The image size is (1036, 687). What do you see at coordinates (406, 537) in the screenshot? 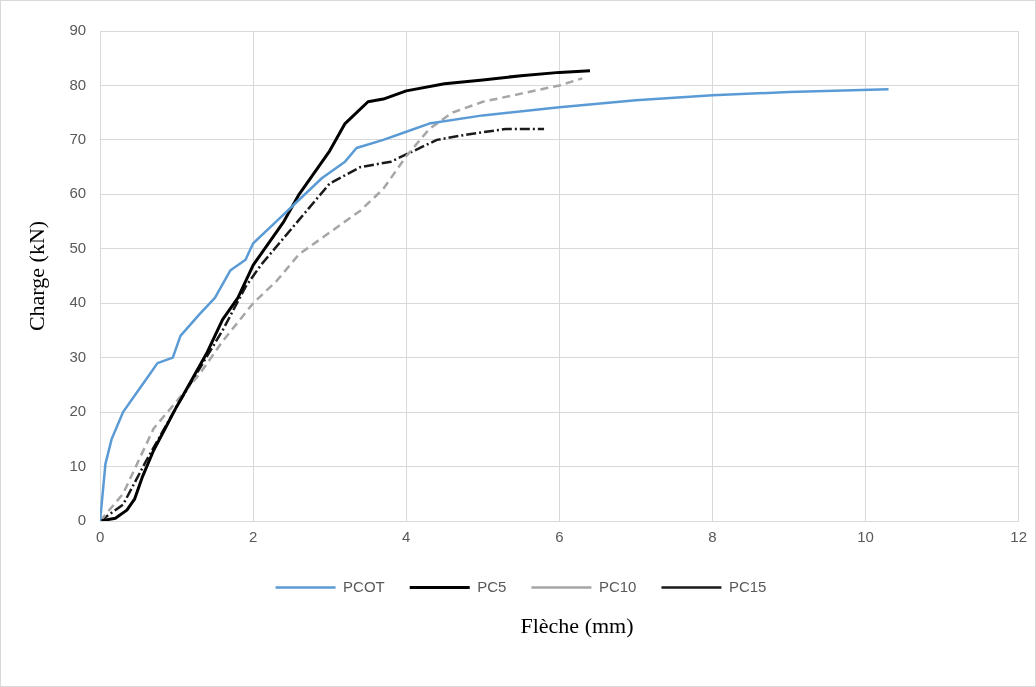
I see `x-tick-label: 4` at bounding box center [406, 537].